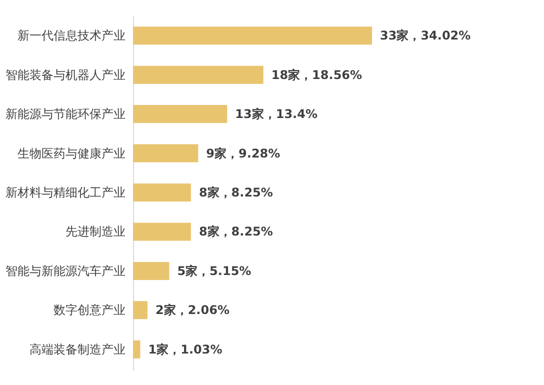 The image size is (544, 385). I want to click on data-label: 2家，2.06%, so click(192, 310).